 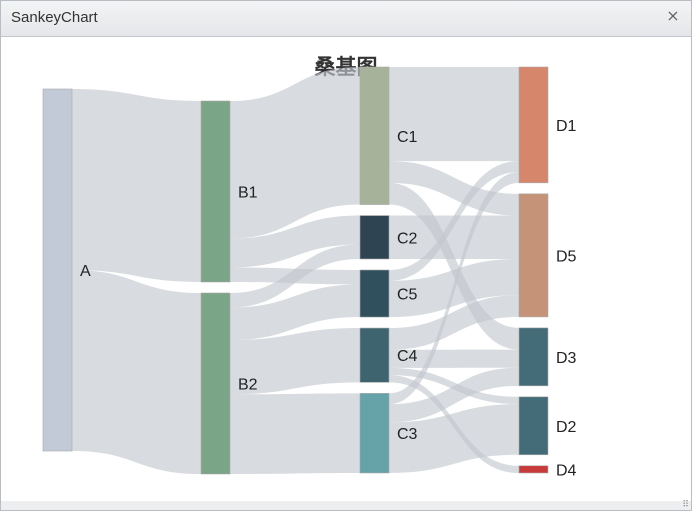 What do you see at coordinates (407, 295) in the screenshot?
I see `node-label-C5: C5` at bounding box center [407, 295].